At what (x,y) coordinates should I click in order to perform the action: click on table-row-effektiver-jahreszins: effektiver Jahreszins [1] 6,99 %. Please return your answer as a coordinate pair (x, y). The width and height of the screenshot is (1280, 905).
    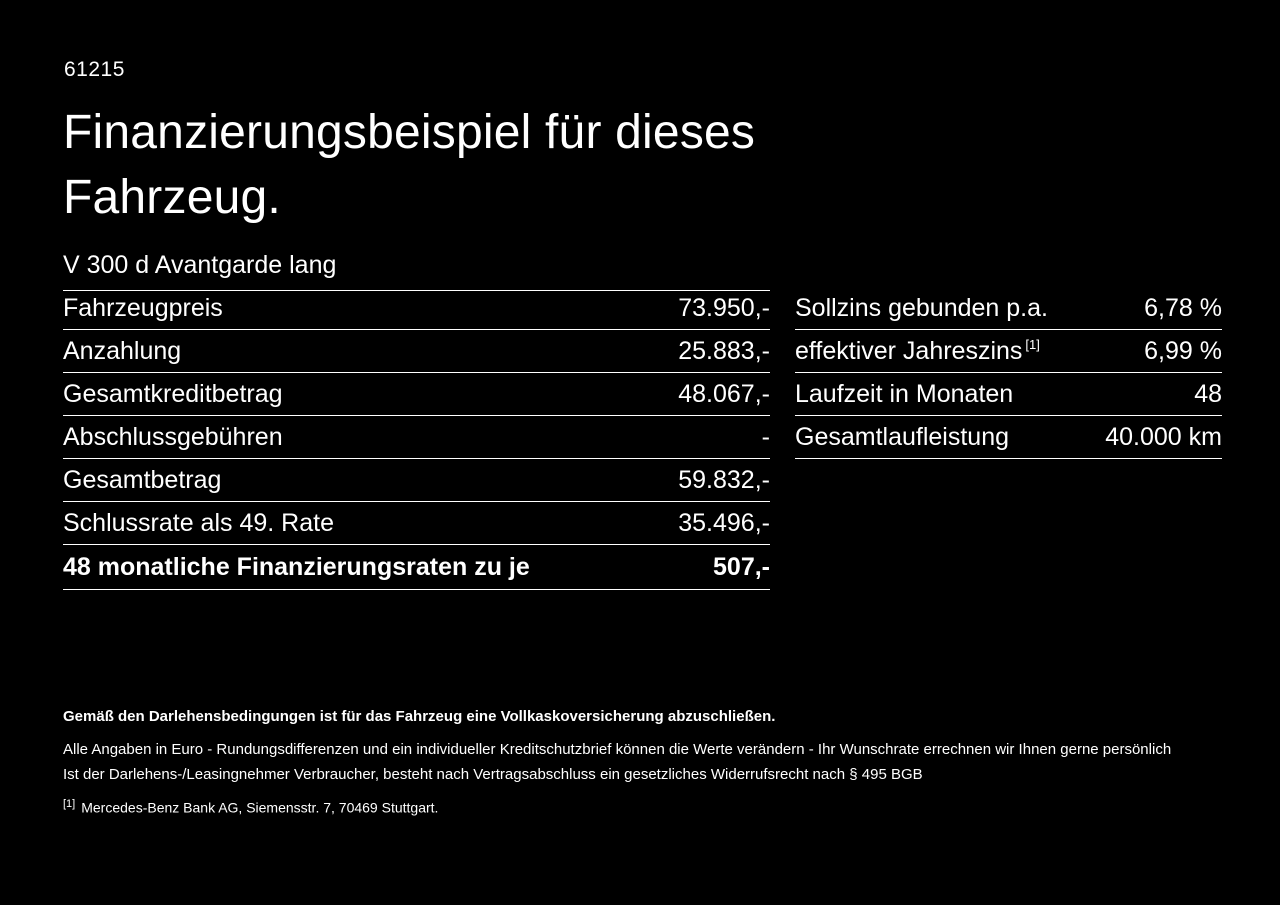
    Looking at the image, I should click on (1008, 351).